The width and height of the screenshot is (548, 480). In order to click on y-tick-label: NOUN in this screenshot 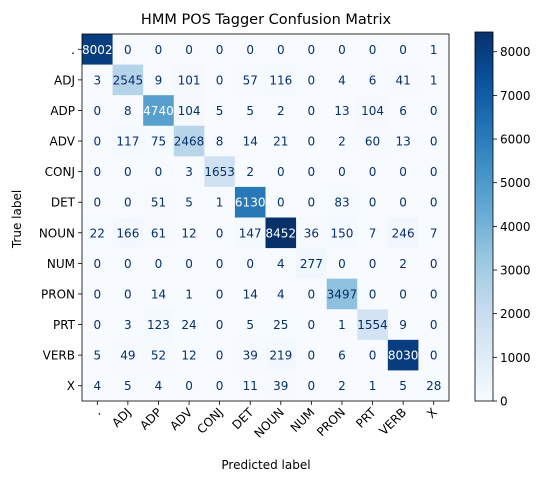, I will do `click(57, 233)`.